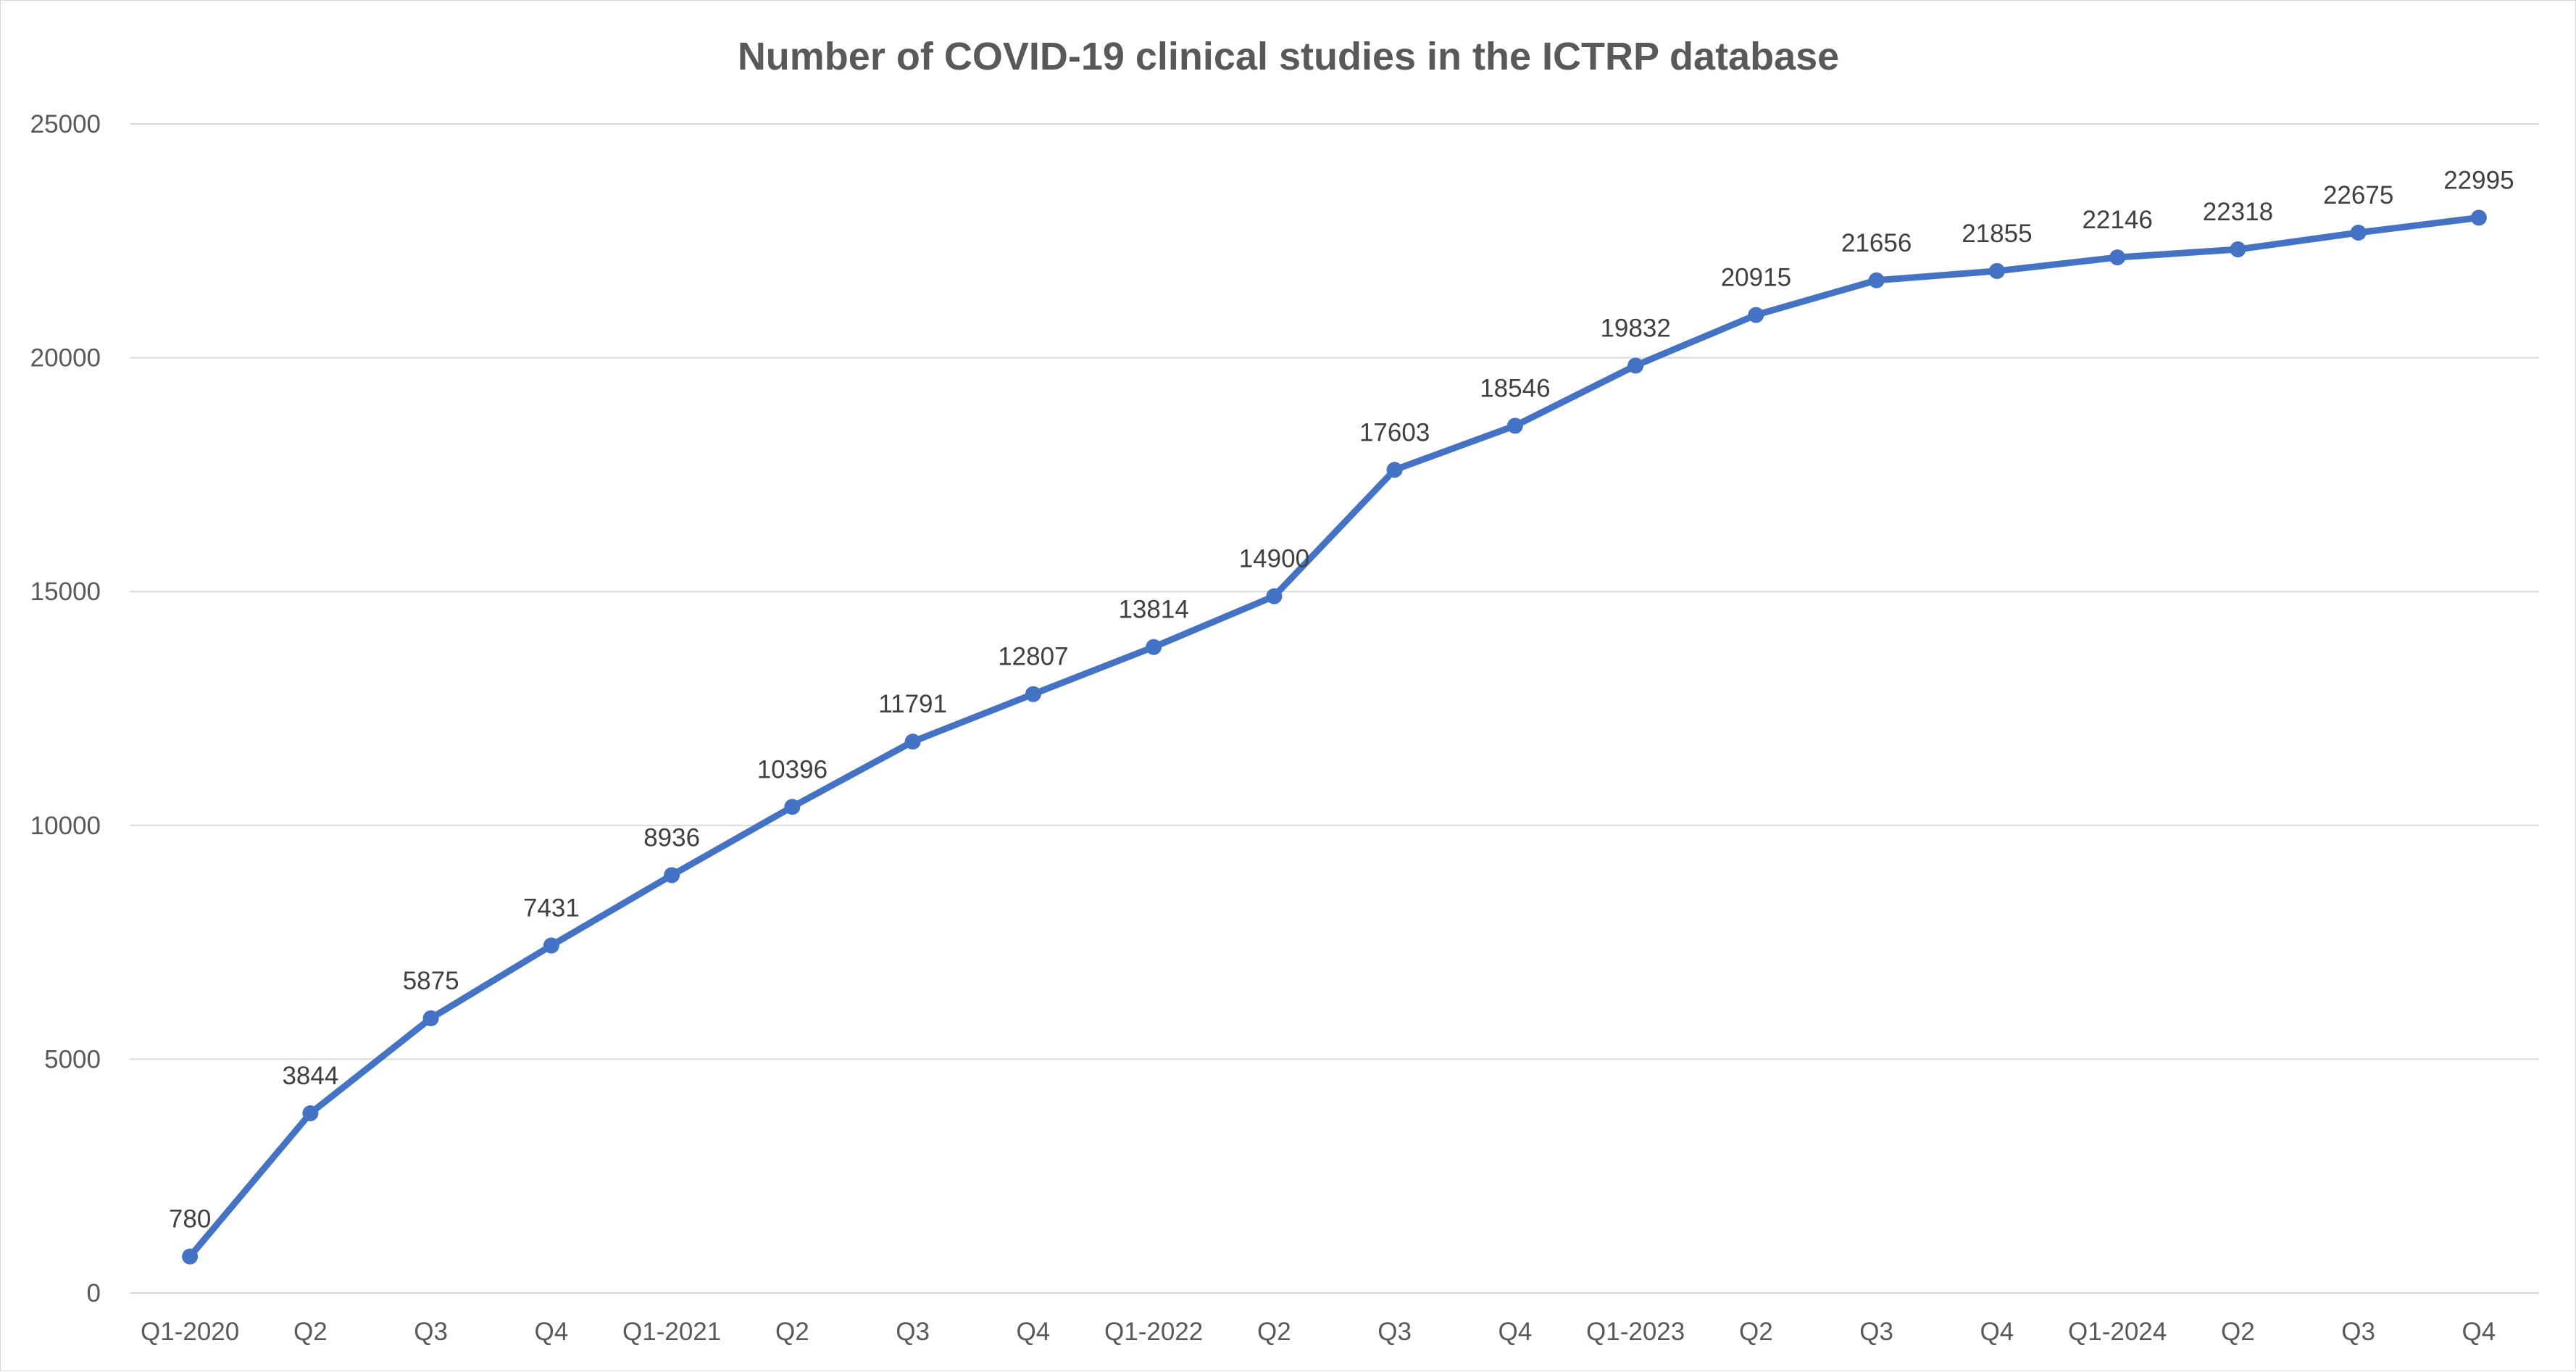 This screenshot has width=2576, height=1372. What do you see at coordinates (431, 981) in the screenshot?
I see `data-label: 5875` at bounding box center [431, 981].